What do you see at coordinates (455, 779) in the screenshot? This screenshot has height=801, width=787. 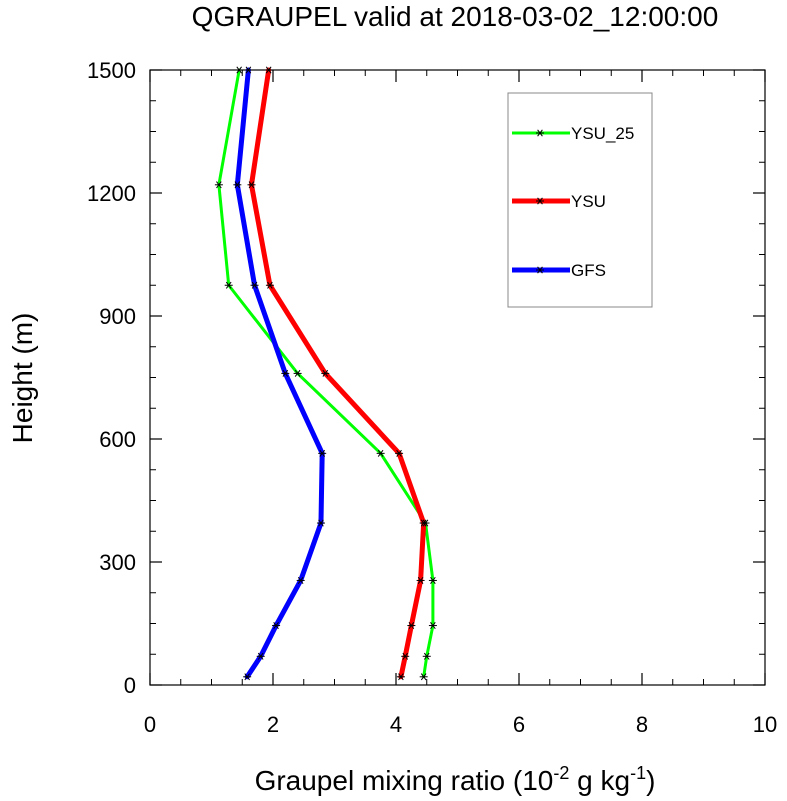 I see `x-axis-label: Graupel mixing ratio (10-2 g kg-1)` at bounding box center [455, 779].